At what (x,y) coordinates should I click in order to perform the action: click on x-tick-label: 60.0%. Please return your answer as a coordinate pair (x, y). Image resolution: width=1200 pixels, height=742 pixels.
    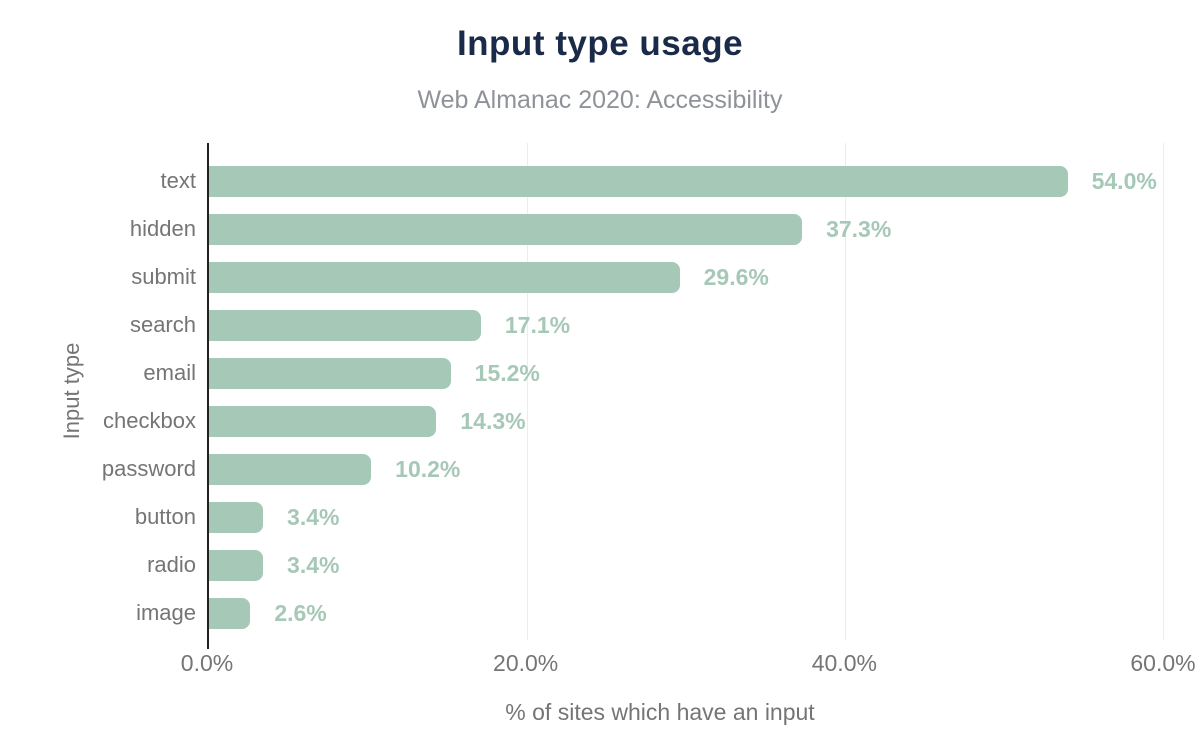
    Looking at the image, I should click on (1163, 663).